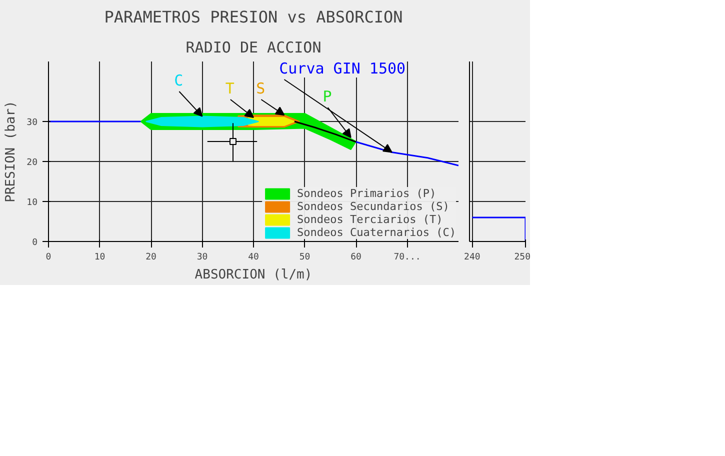 This screenshot has width=725, height=456. Describe the element at coordinates (356, 257) in the screenshot. I see `x-tick-label: 60` at that location.